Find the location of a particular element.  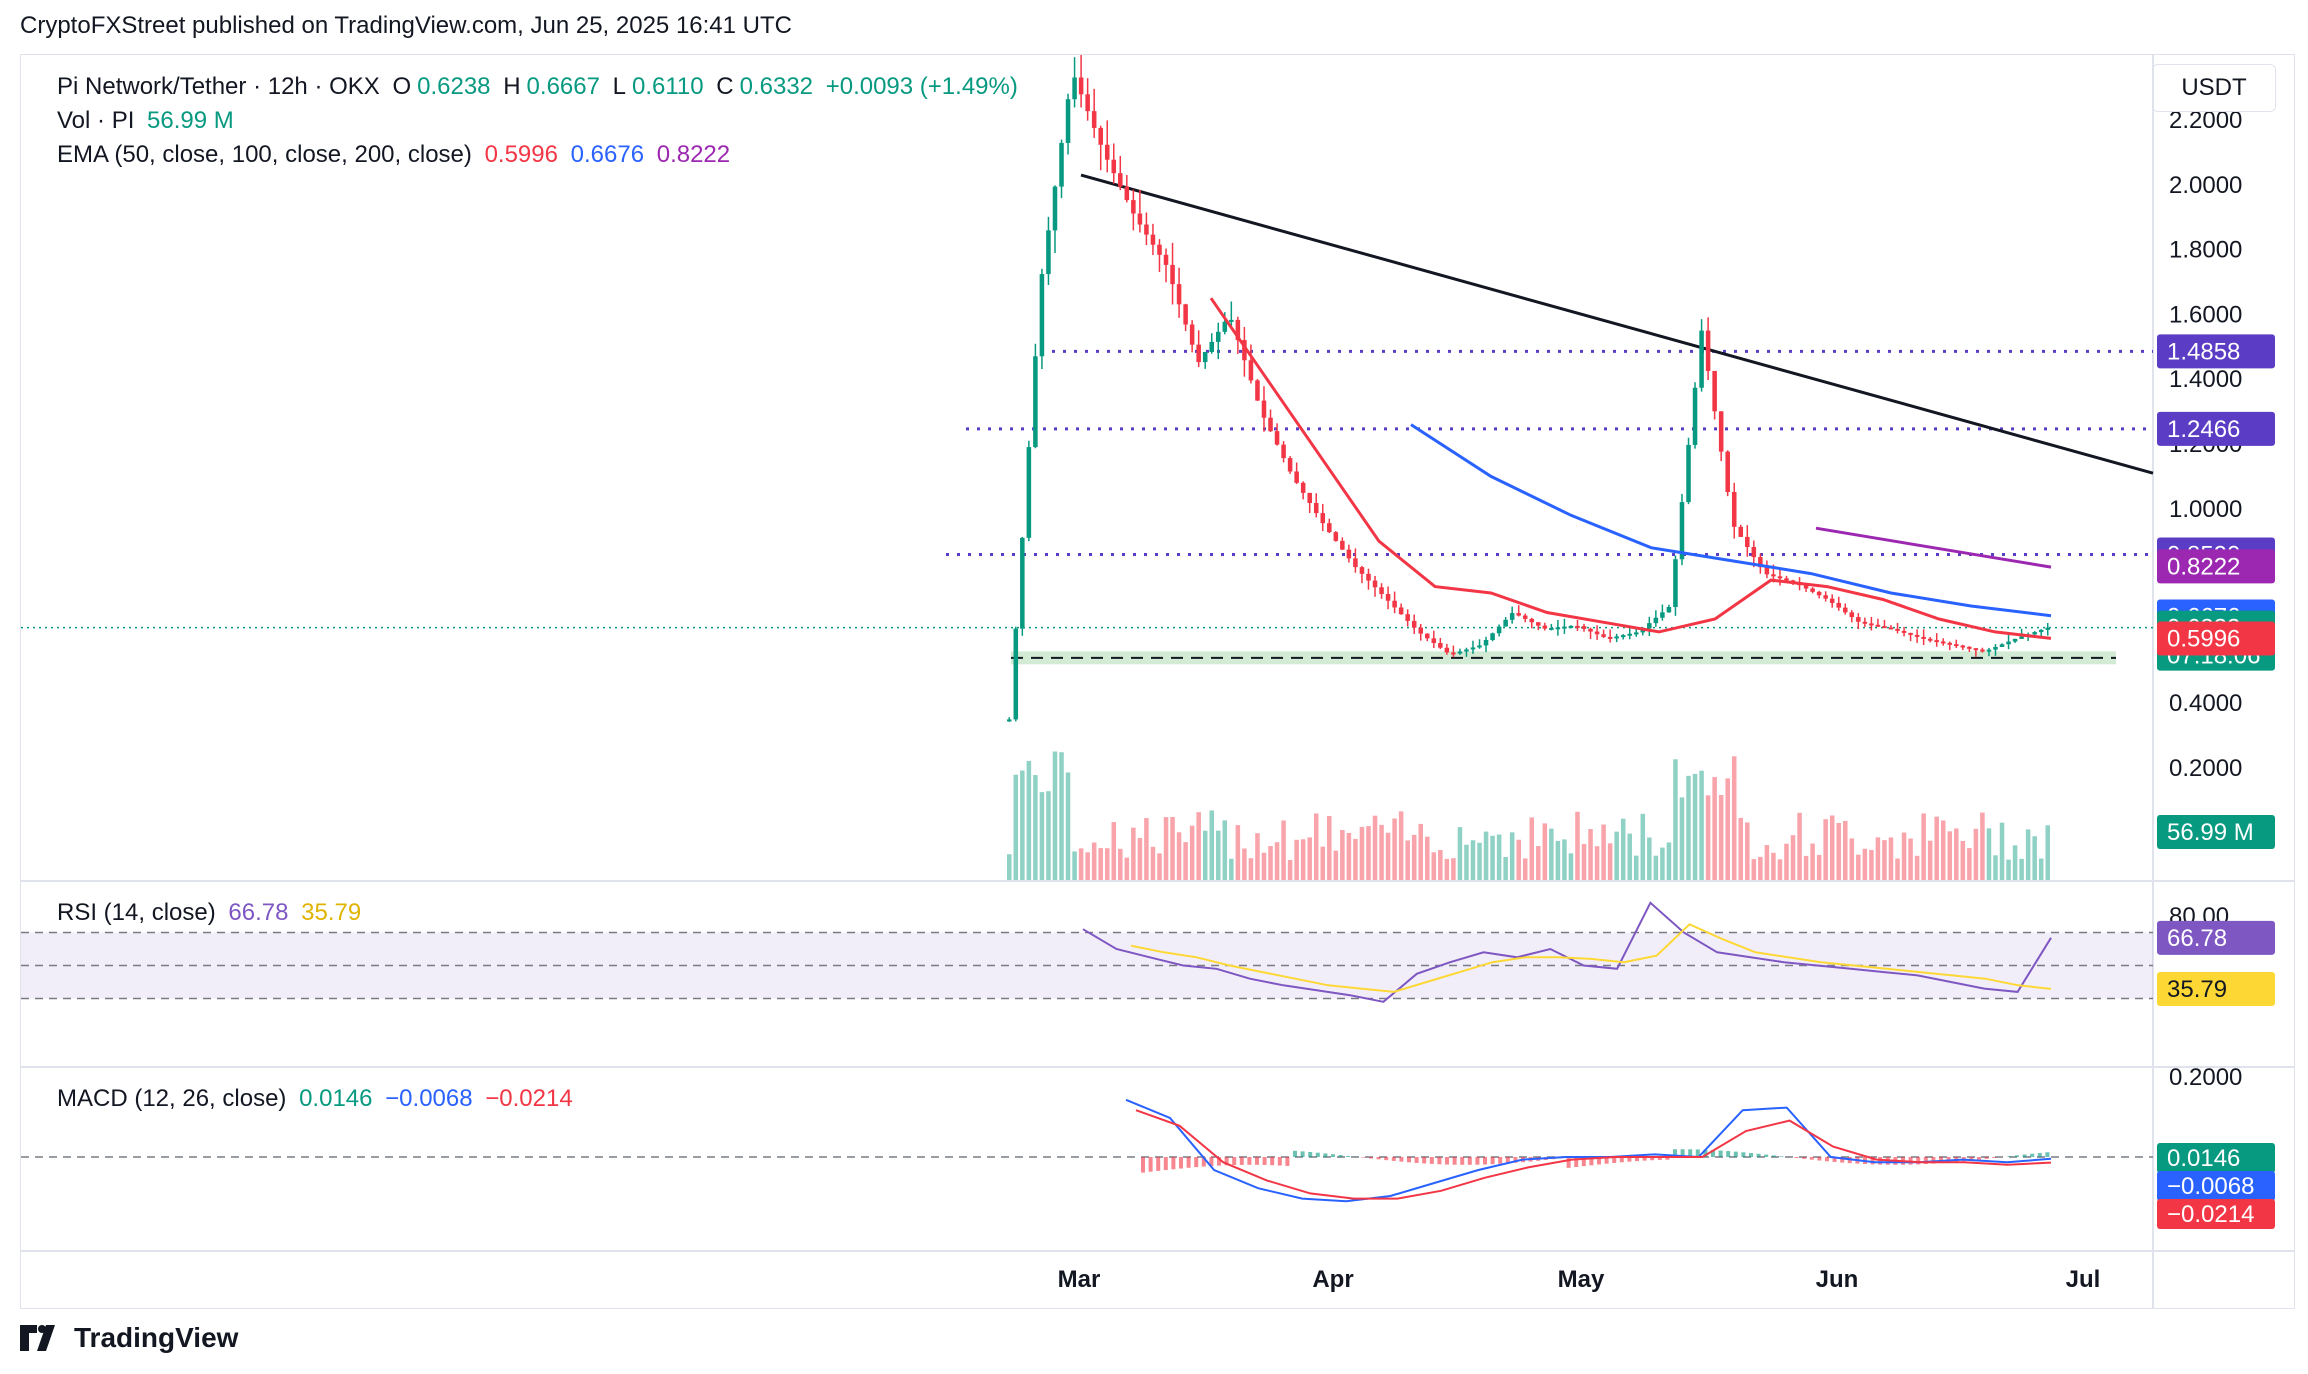

price-tick-label: 0.2000 is located at coordinates (2205, 768).